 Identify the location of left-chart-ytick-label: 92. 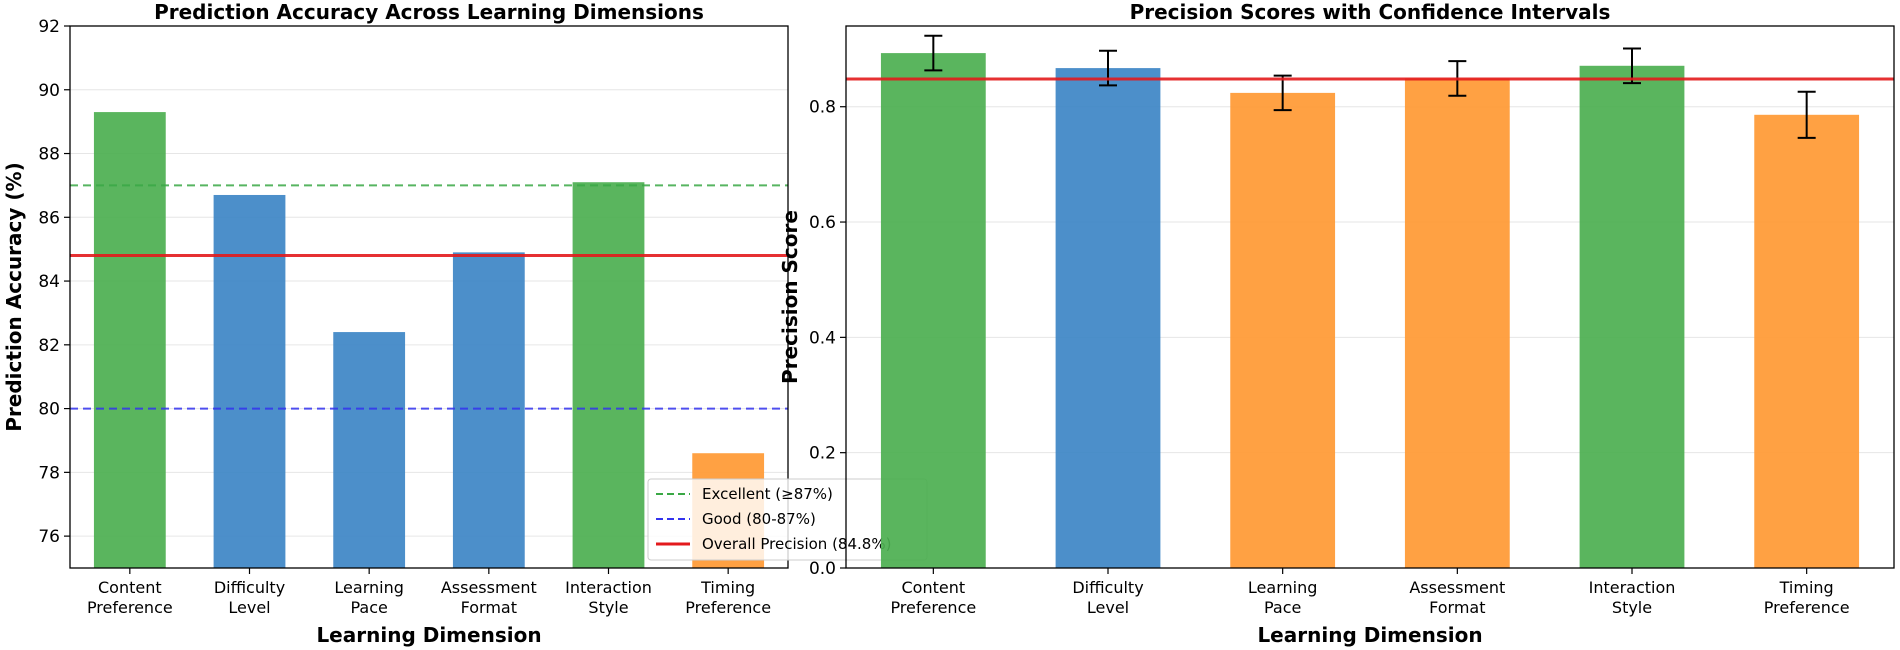
(49, 27).